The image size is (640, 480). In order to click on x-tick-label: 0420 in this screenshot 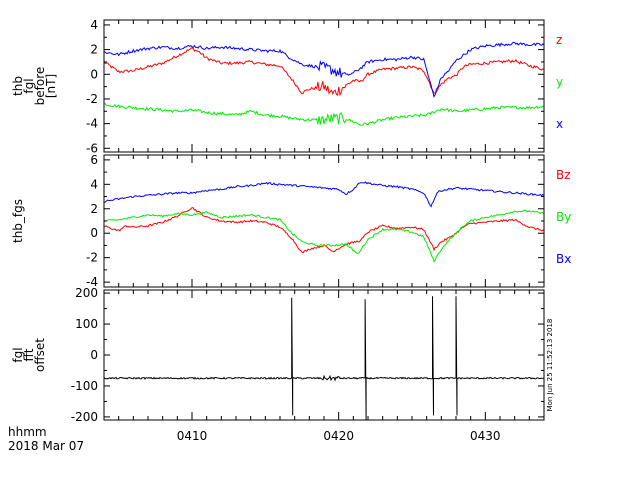, I will do `click(338, 436)`.